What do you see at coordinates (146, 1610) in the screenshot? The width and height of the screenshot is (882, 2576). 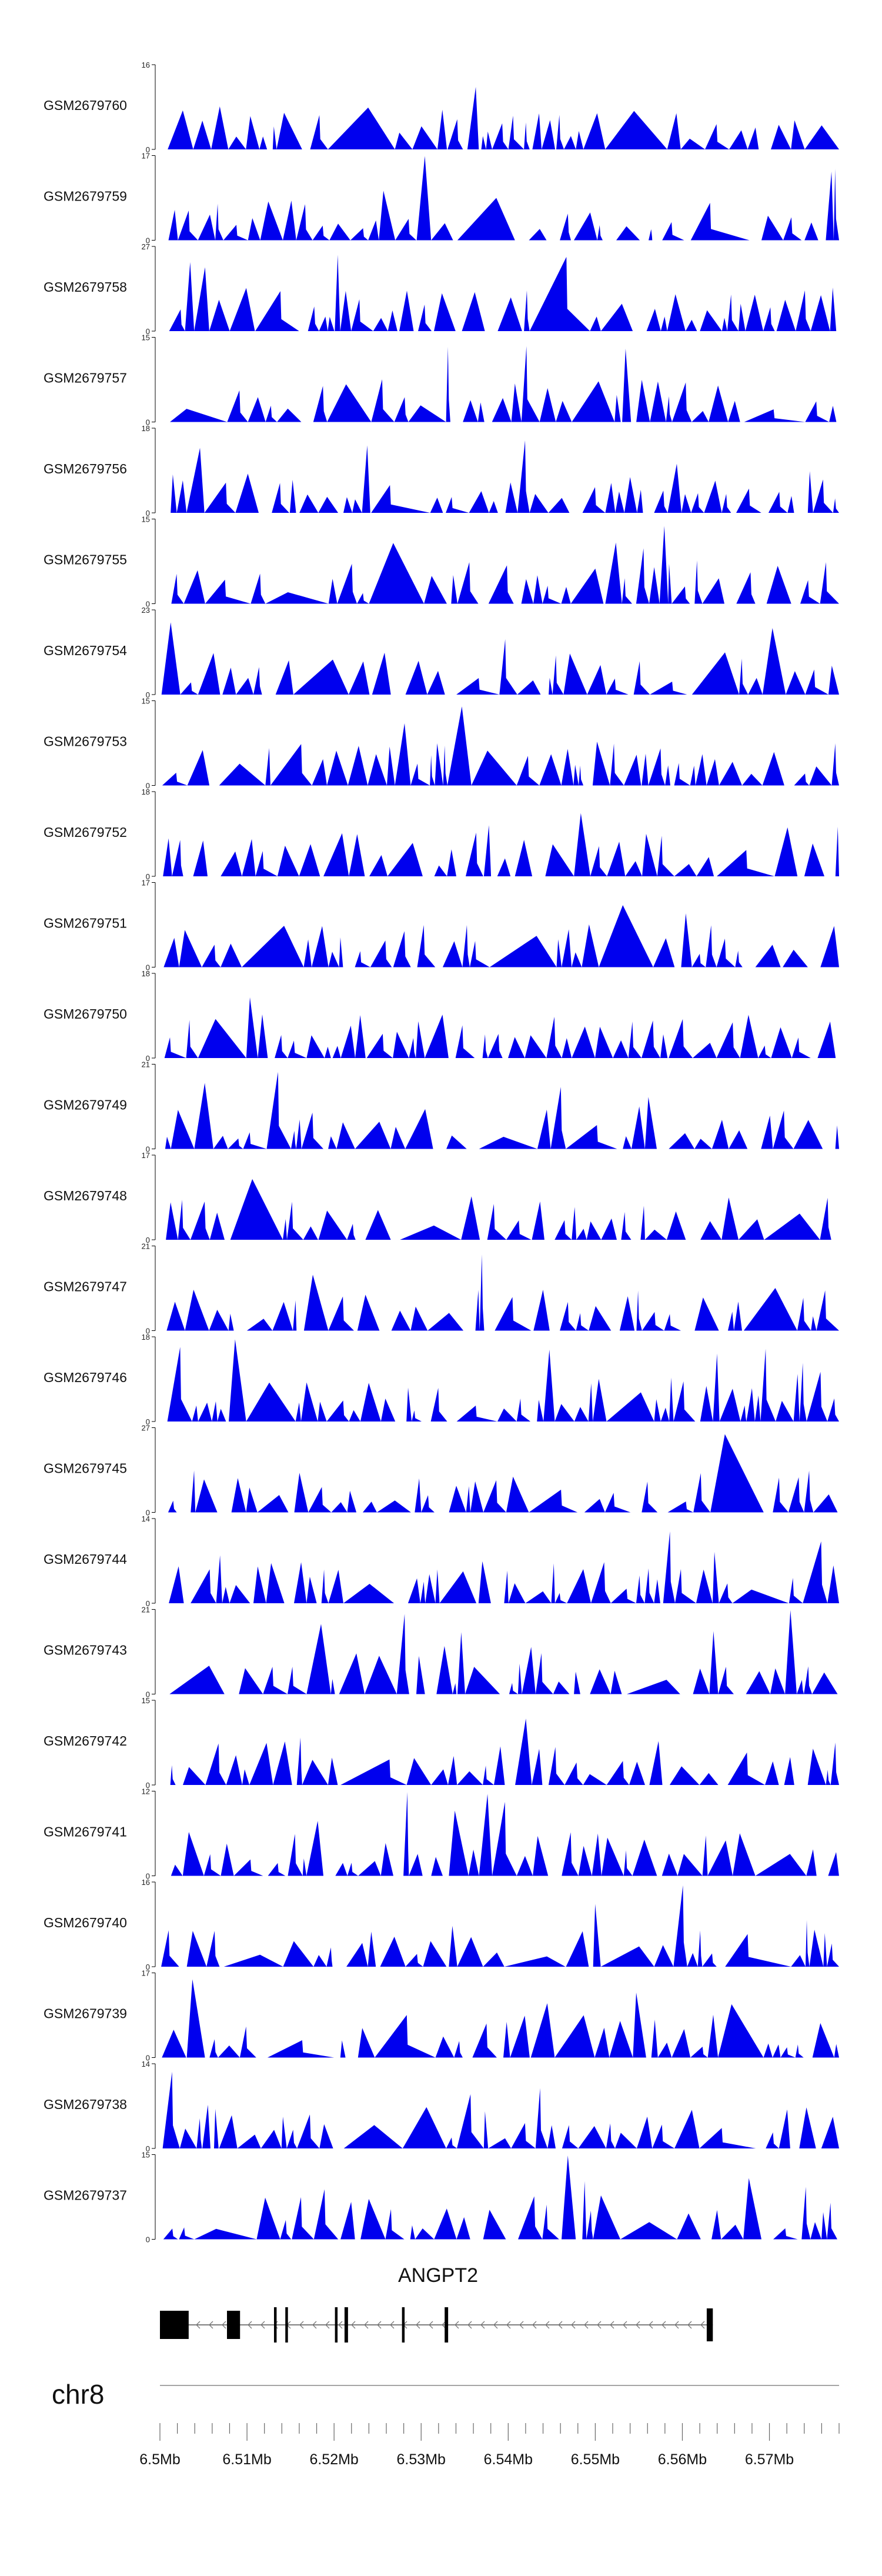 I see `y-axis-max-label: 21` at bounding box center [146, 1610].